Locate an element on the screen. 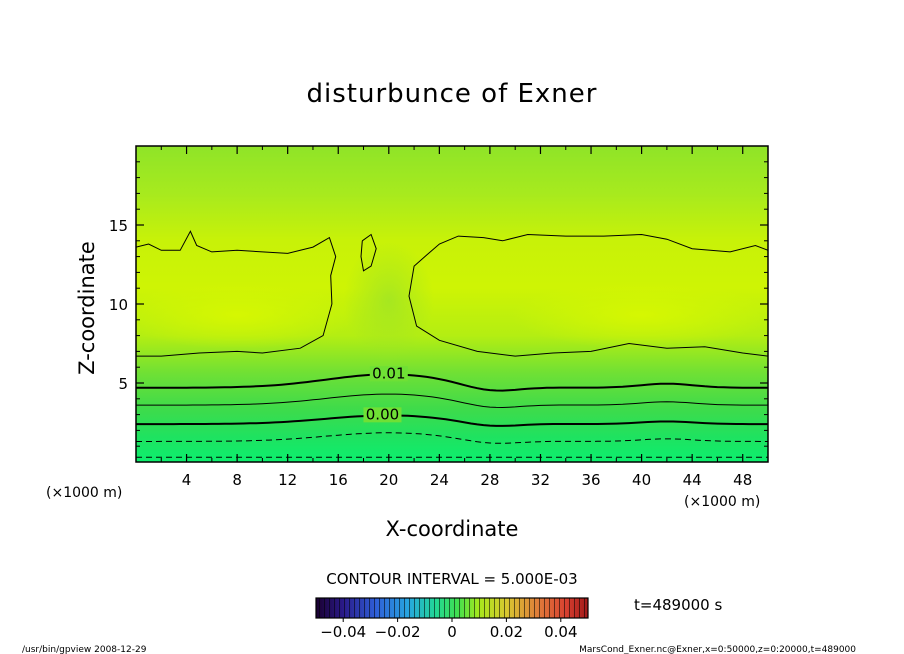 The height and width of the screenshot is (654, 904). contour-label: 0.00 is located at coordinates (382, 414).